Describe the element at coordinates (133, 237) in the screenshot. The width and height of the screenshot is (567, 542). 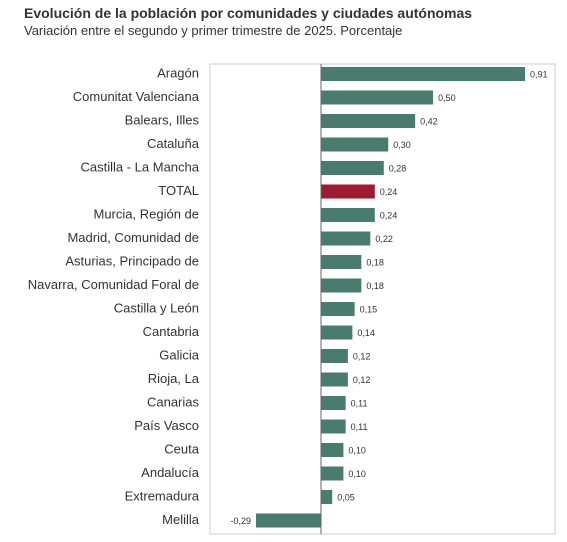
I see `category-label: Madrid, Comunidad de` at that location.